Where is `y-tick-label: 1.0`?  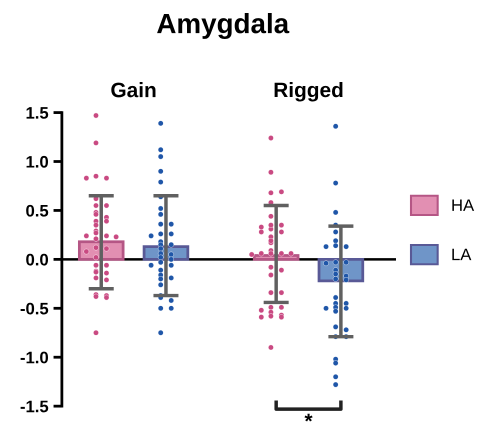
y-tick-label: 1.0 is located at coordinates (37, 162).